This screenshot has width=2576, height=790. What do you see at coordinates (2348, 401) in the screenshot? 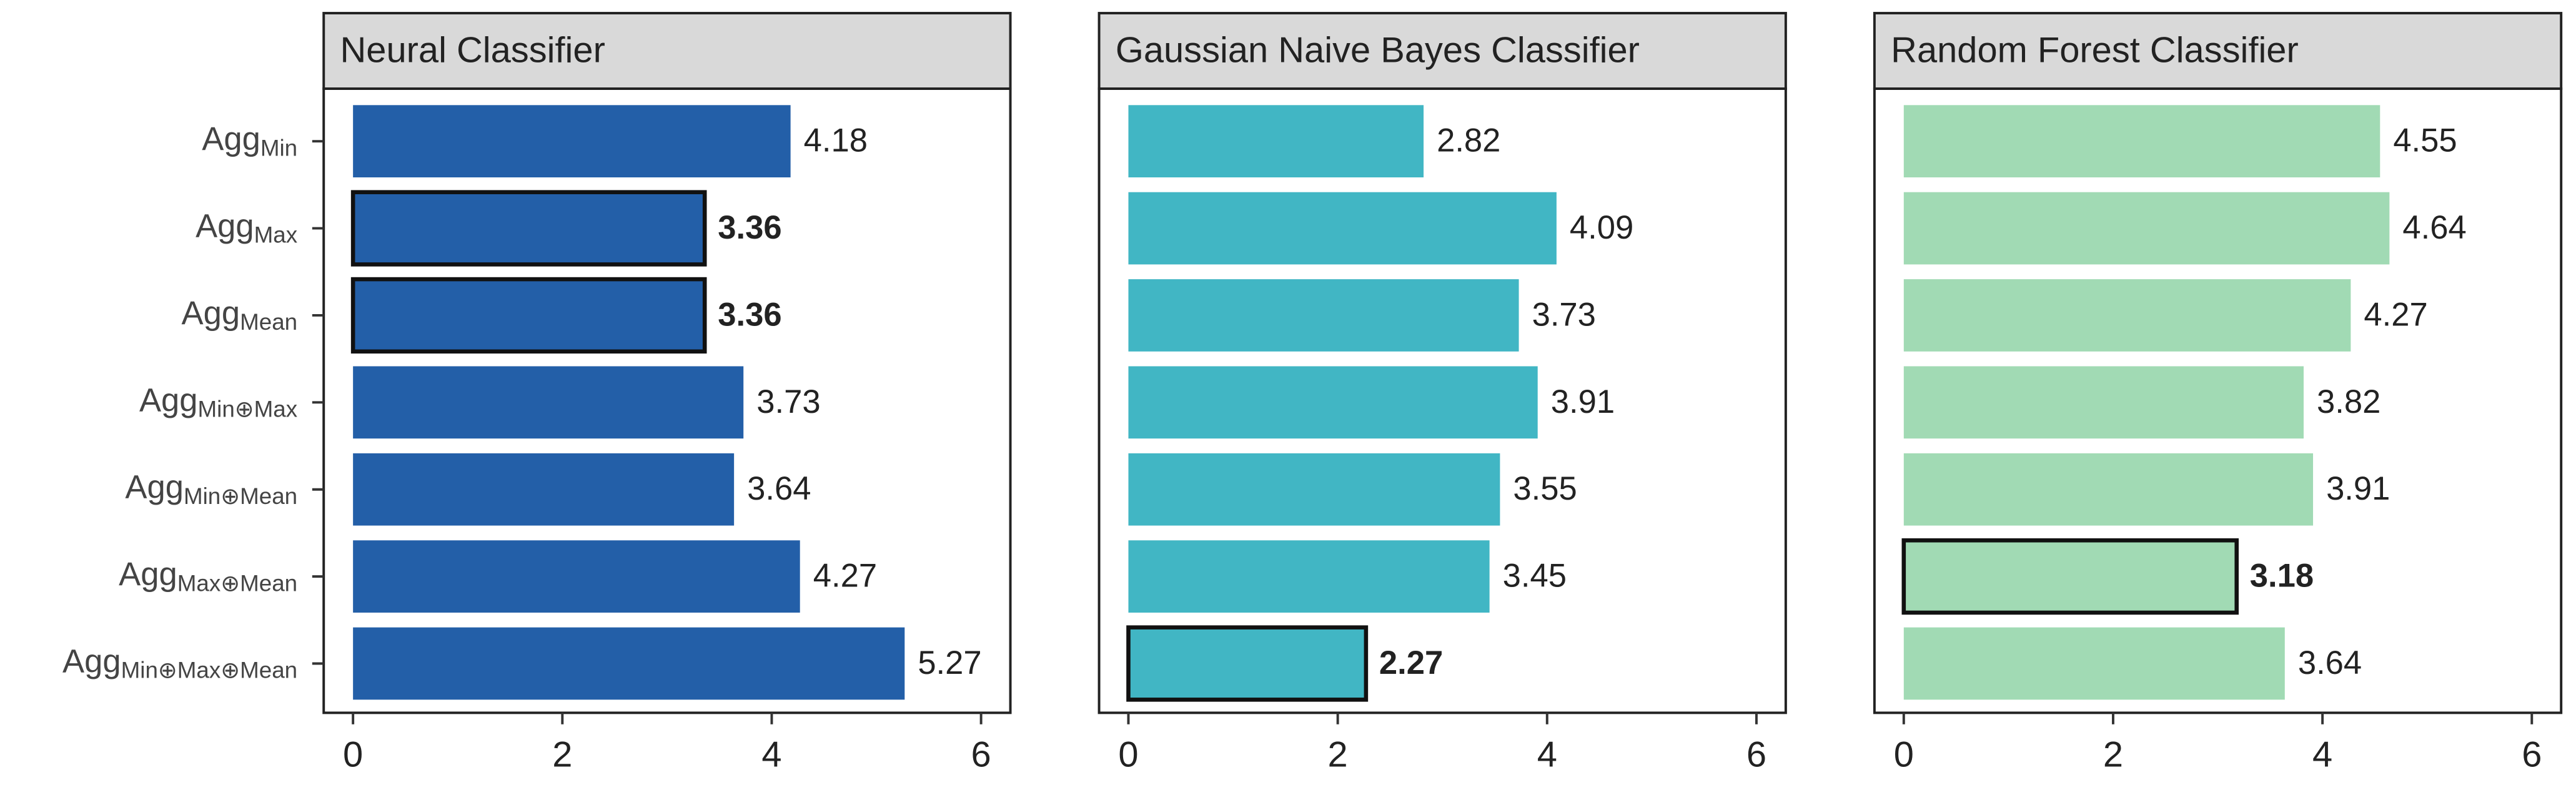
I see `value-label: 3.82` at bounding box center [2348, 401].